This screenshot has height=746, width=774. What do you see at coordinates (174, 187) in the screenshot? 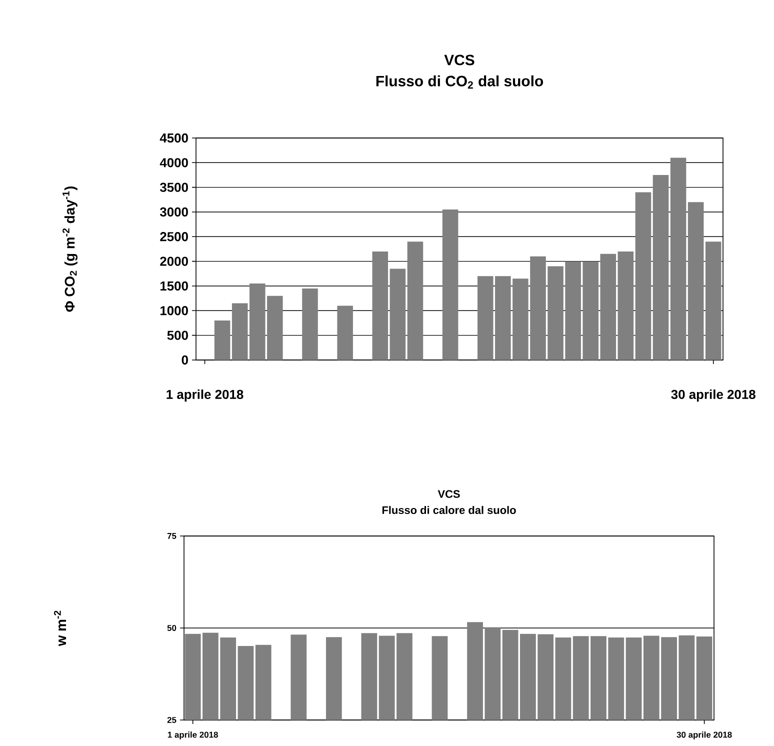
I see `y-tick-label: 3500` at bounding box center [174, 187].